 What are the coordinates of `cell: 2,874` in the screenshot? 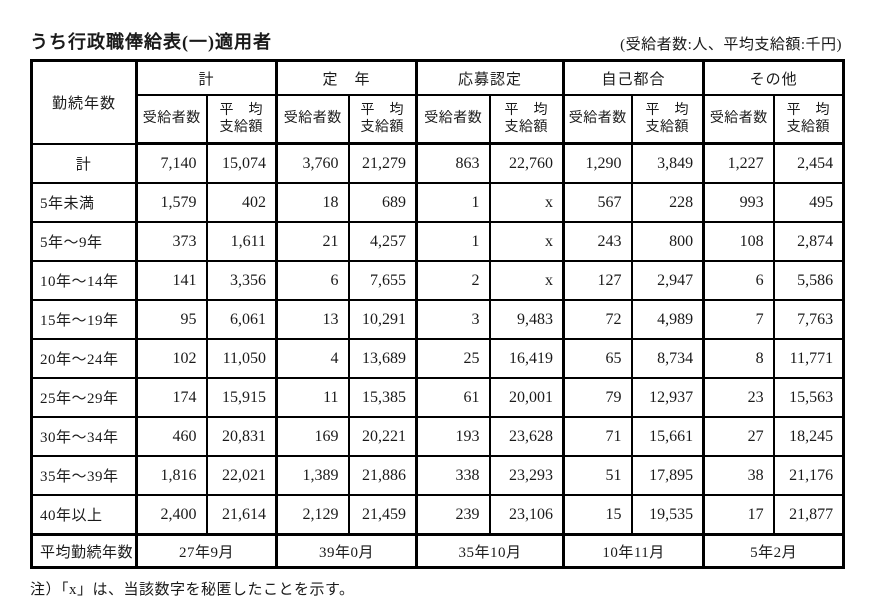 It's located at (808, 241).